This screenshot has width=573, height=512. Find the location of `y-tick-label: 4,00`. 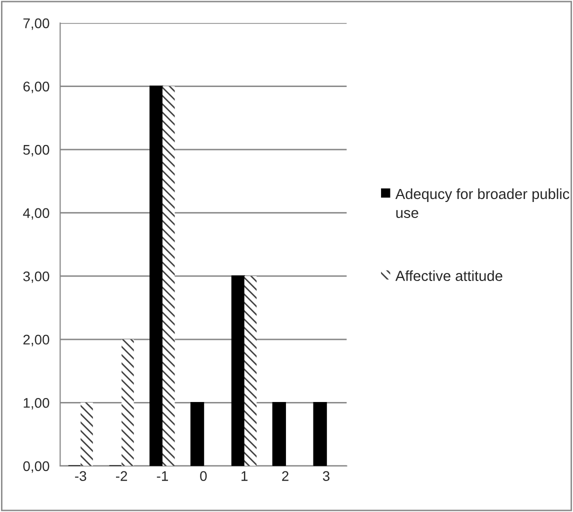

y-tick-label: 4,00 is located at coordinates (36, 214).